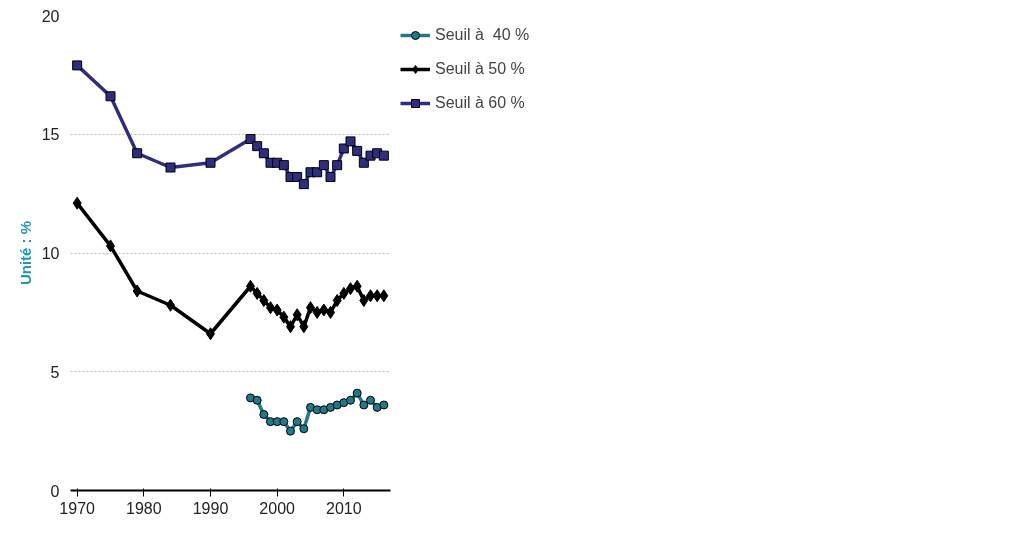 The image size is (1022, 539). Describe the element at coordinates (480, 103) in the screenshot. I see `legend-label: Seuil à 60 %` at that location.